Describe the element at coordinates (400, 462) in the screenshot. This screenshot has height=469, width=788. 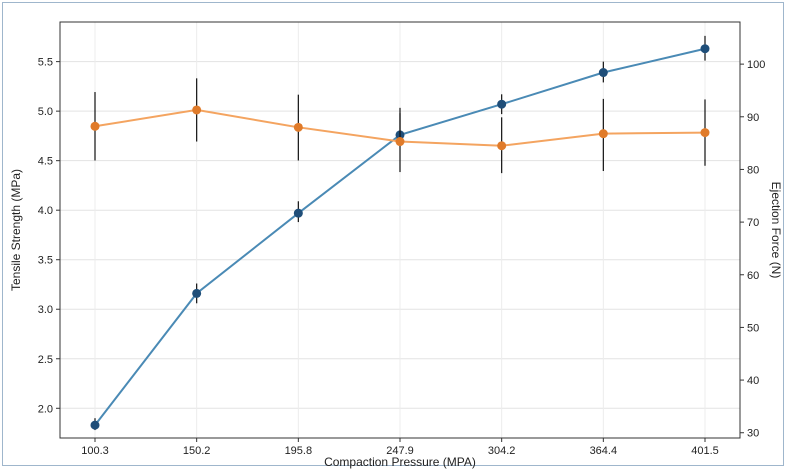
I see `x-axis-label: Compaction Pressure (MPA)` at that location.